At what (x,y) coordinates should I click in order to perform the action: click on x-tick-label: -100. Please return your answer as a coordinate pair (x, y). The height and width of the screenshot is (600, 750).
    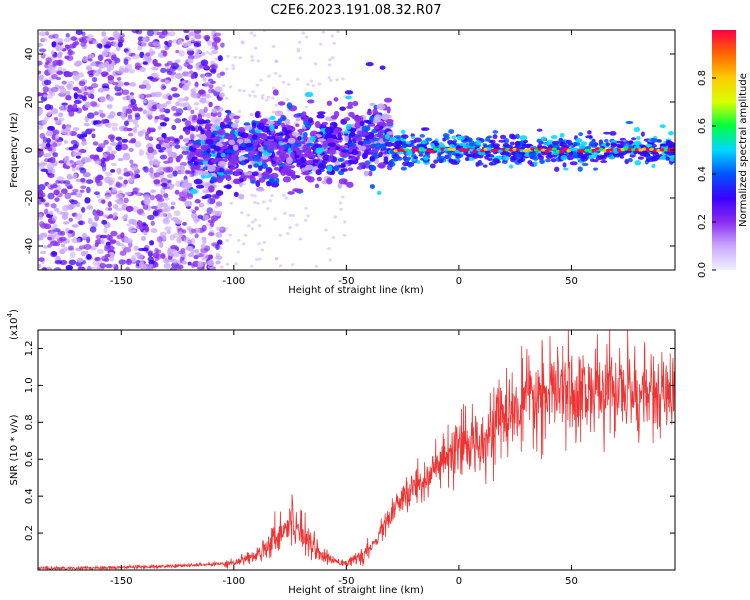
    Looking at the image, I should click on (233, 581).